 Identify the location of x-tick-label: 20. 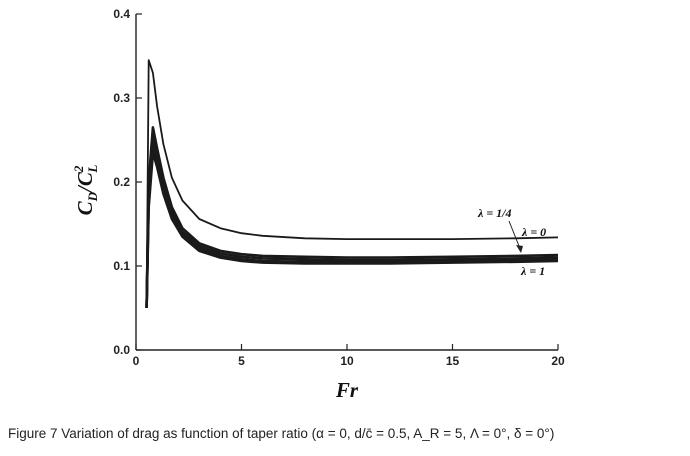
(558, 361).